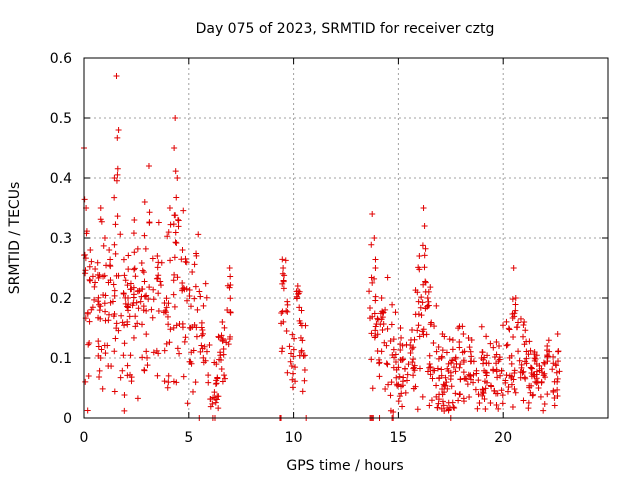 The image size is (640, 480). I want to click on y-tick-label: 0.6, so click(61, 59).